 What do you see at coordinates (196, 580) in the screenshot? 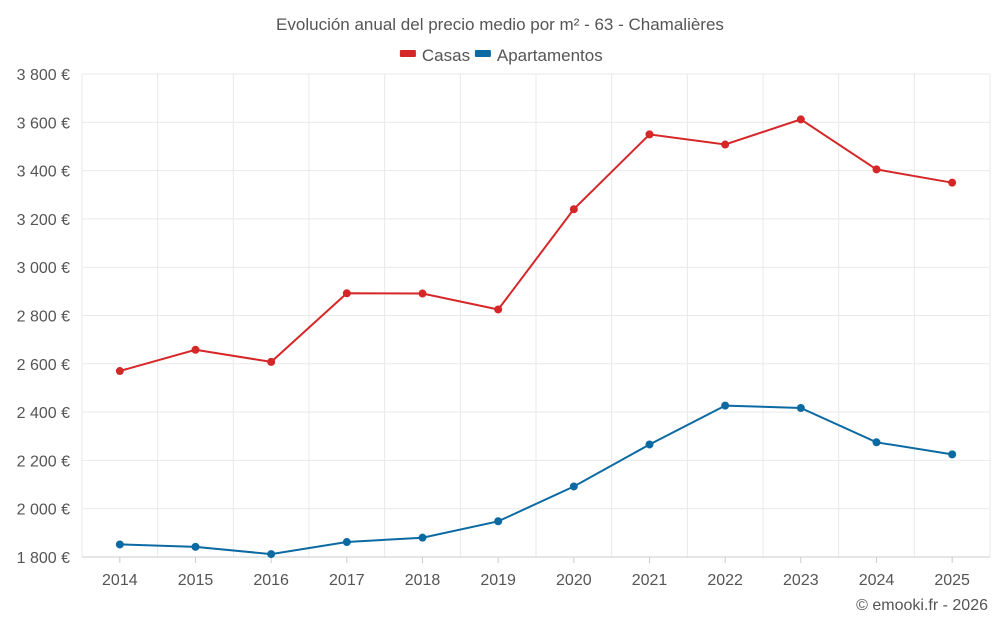
I see `x-tick-label: 2015` at bounding box center [196, 580].